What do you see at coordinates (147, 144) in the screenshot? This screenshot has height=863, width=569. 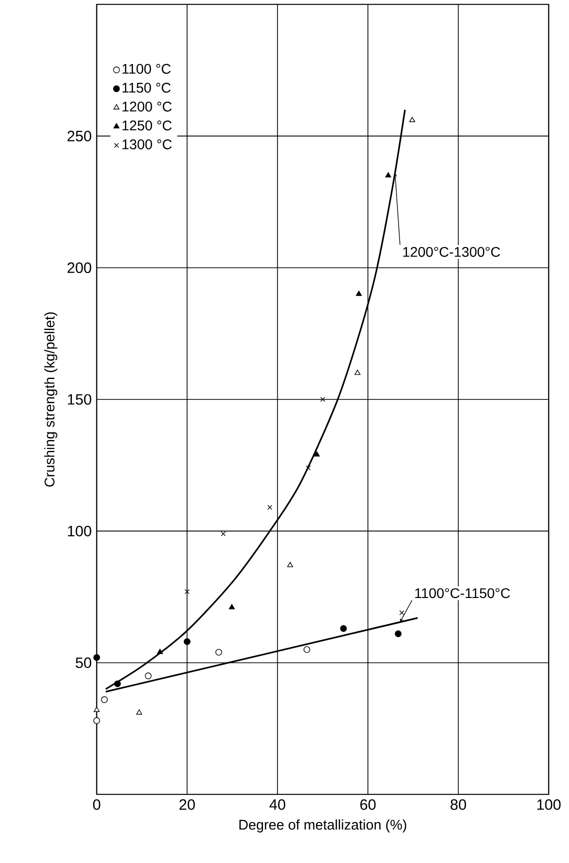 I see `legend-label: 1300 °C` at bounding box center [147, 144].